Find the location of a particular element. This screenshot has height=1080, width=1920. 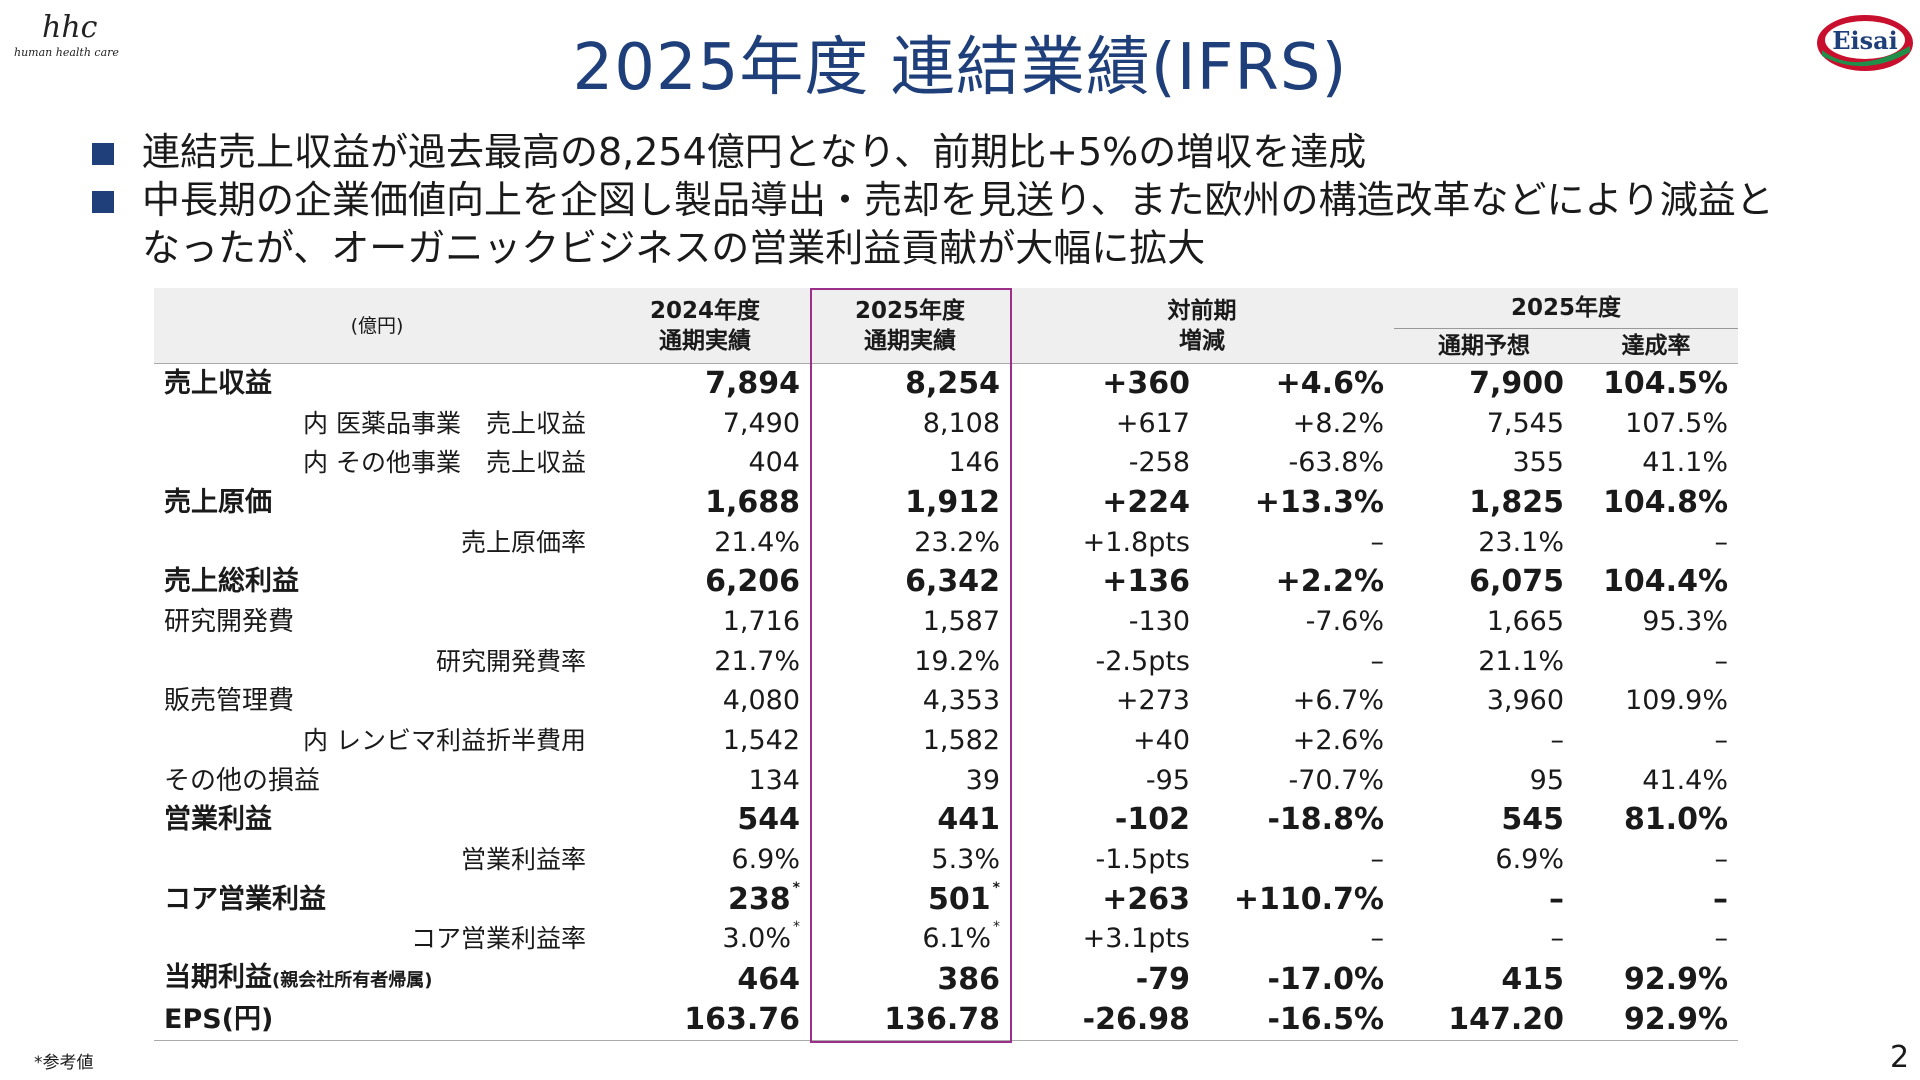

header-yoy: 対前期 増減 is located at coordinates (1202, 326).